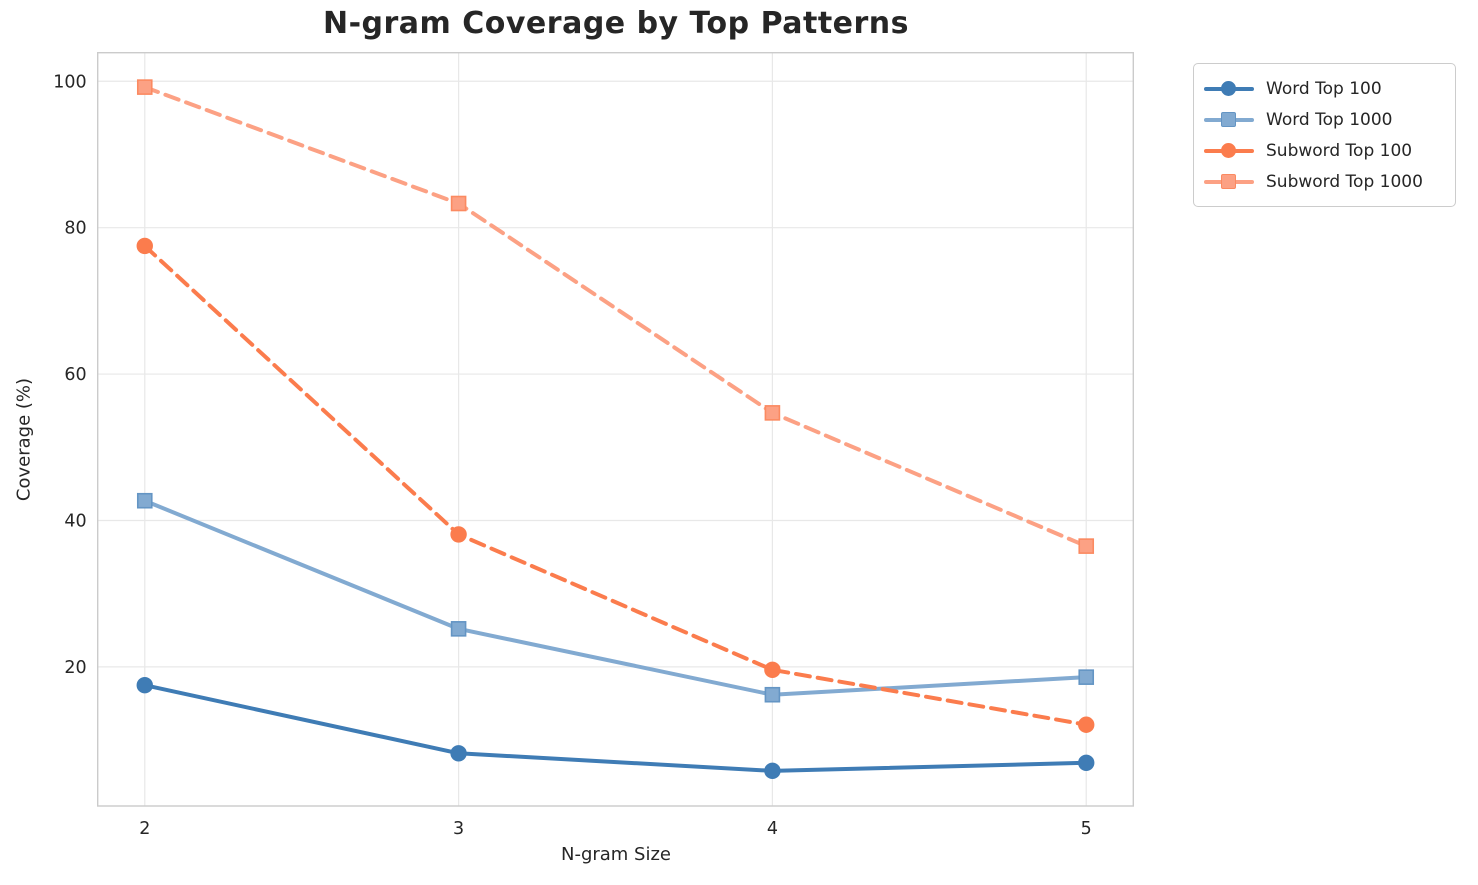 The height and width of the screenshot is (885, 1478). I want to click on legend-label: Word Top 1000, so click(1329, 119).